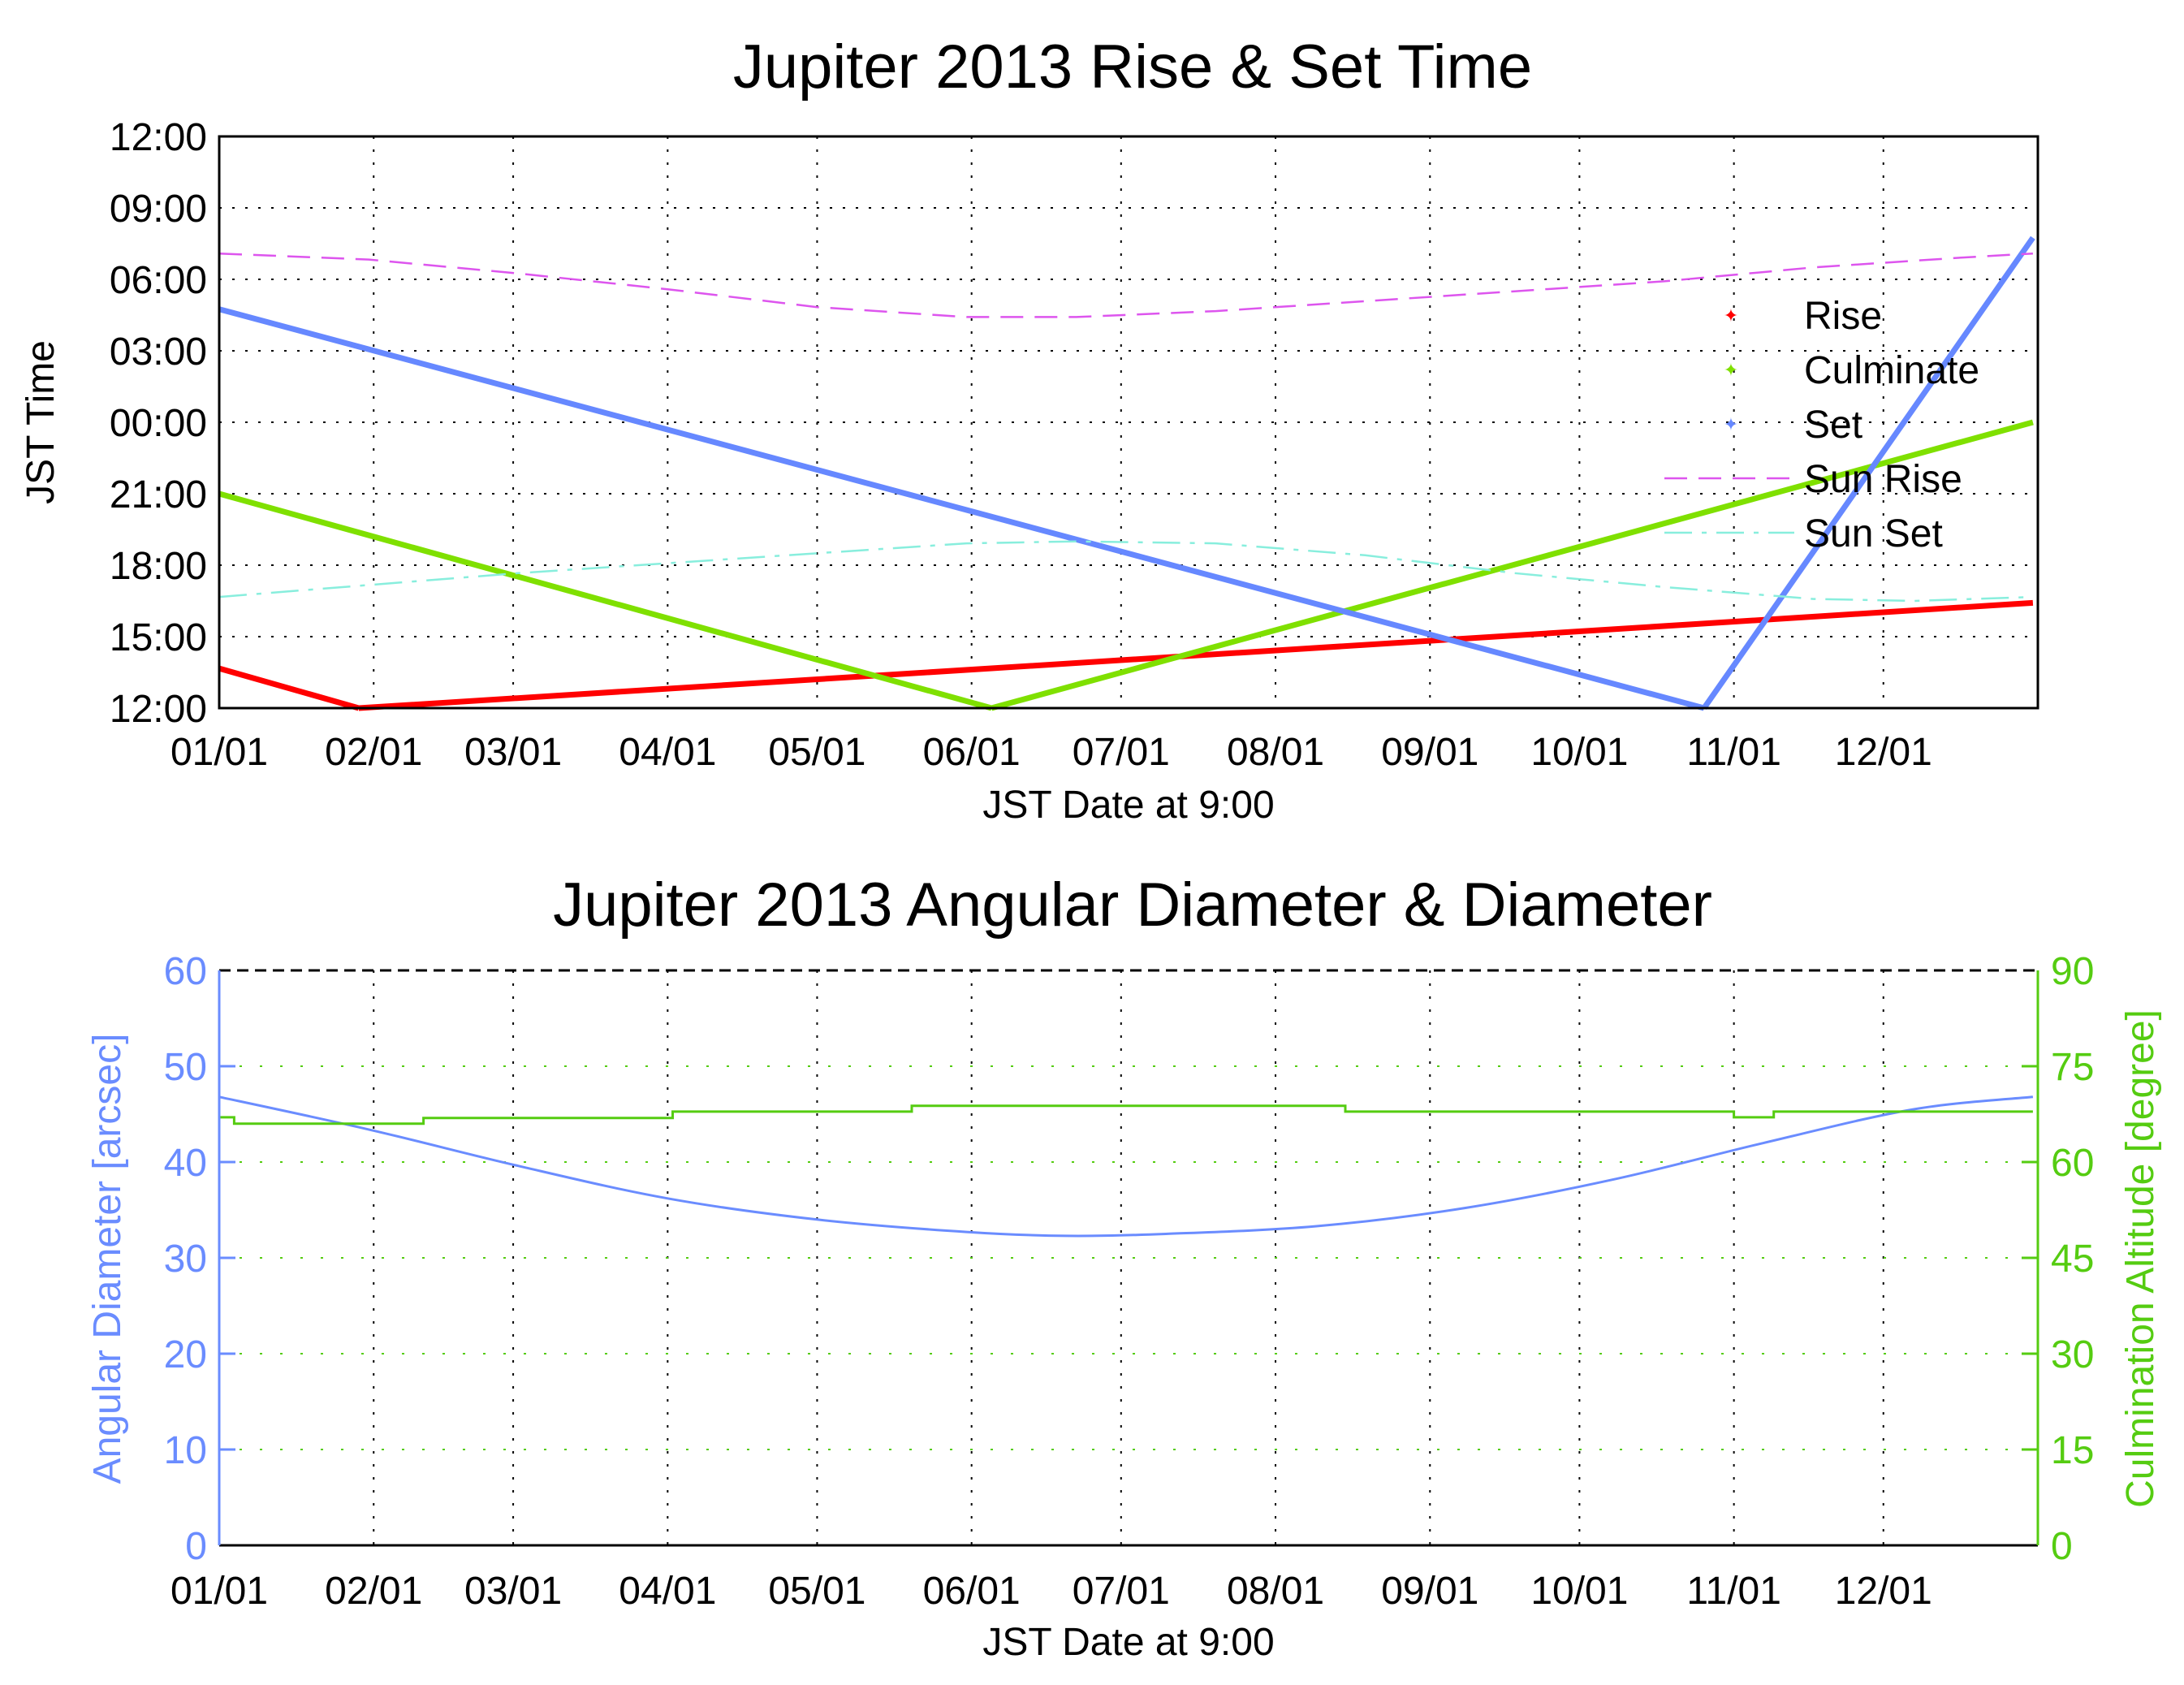  I want to click on altitude-right-axis-label: Culmination Altitude [degree], so click(2140, 1258).